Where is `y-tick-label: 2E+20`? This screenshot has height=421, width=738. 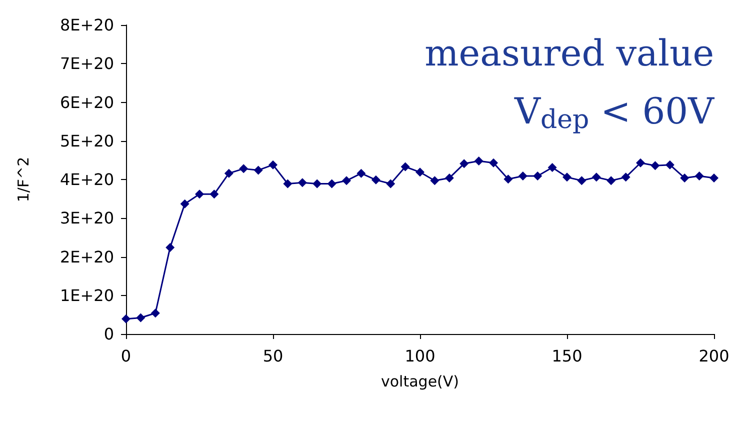
y-tick-label: 2E+20 is located at coordinates (87, 256).